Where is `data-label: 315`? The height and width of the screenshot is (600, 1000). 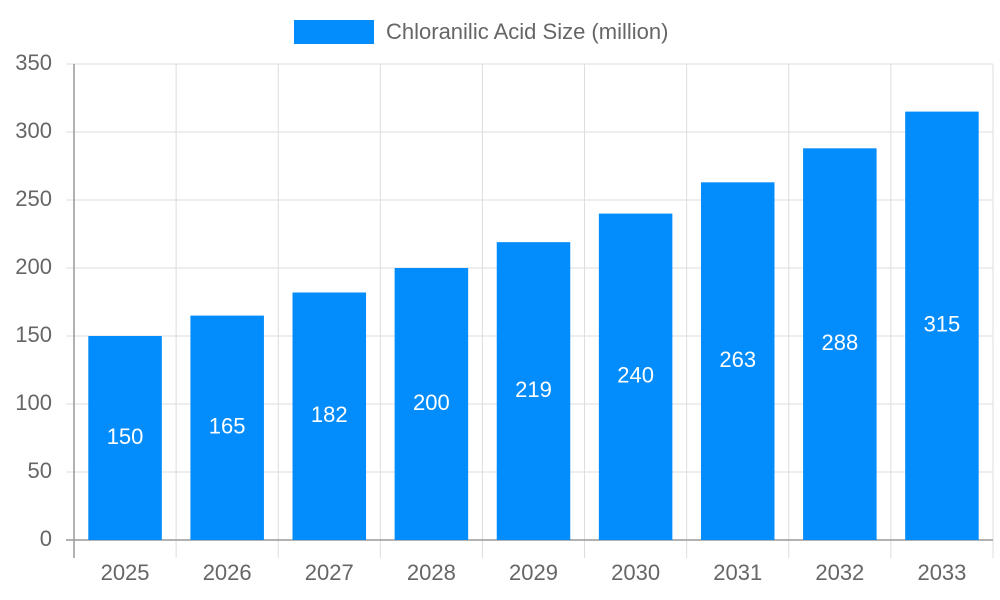 data-label: 315 is located at coordinates (942, 324).